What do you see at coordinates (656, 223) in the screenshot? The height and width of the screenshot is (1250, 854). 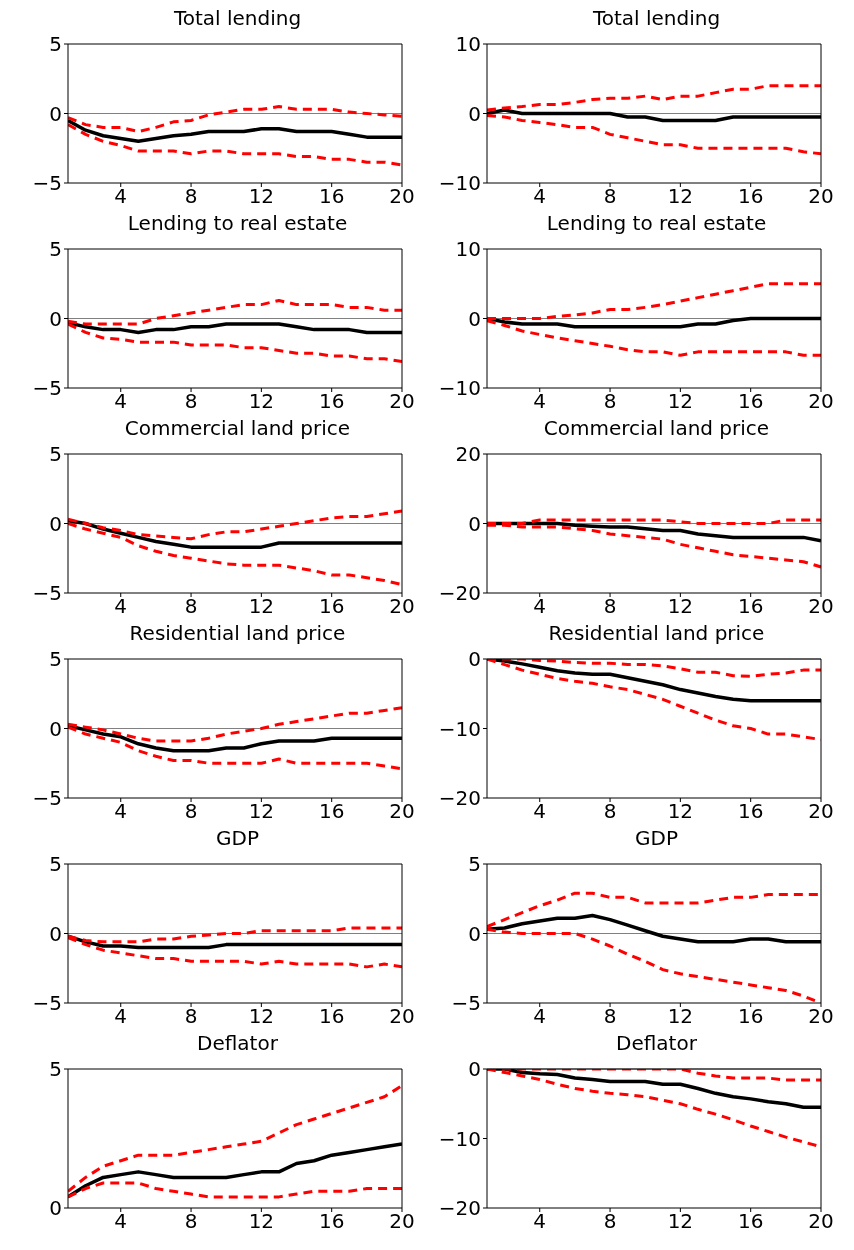 I see `chart-title: Lending to real estate` at bounding box center [656, 223].